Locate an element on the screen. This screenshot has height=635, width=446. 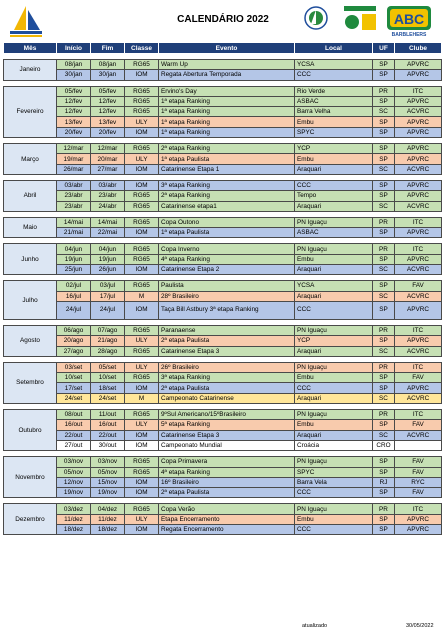
start-date-cell: 12/mar is located at coordinates (73, 149).